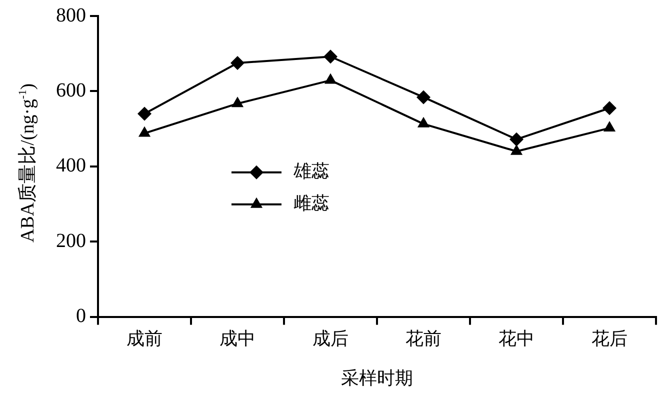 The image size is (666, 402). I want to click on x-tick-label: 花中, so click(516, 339).